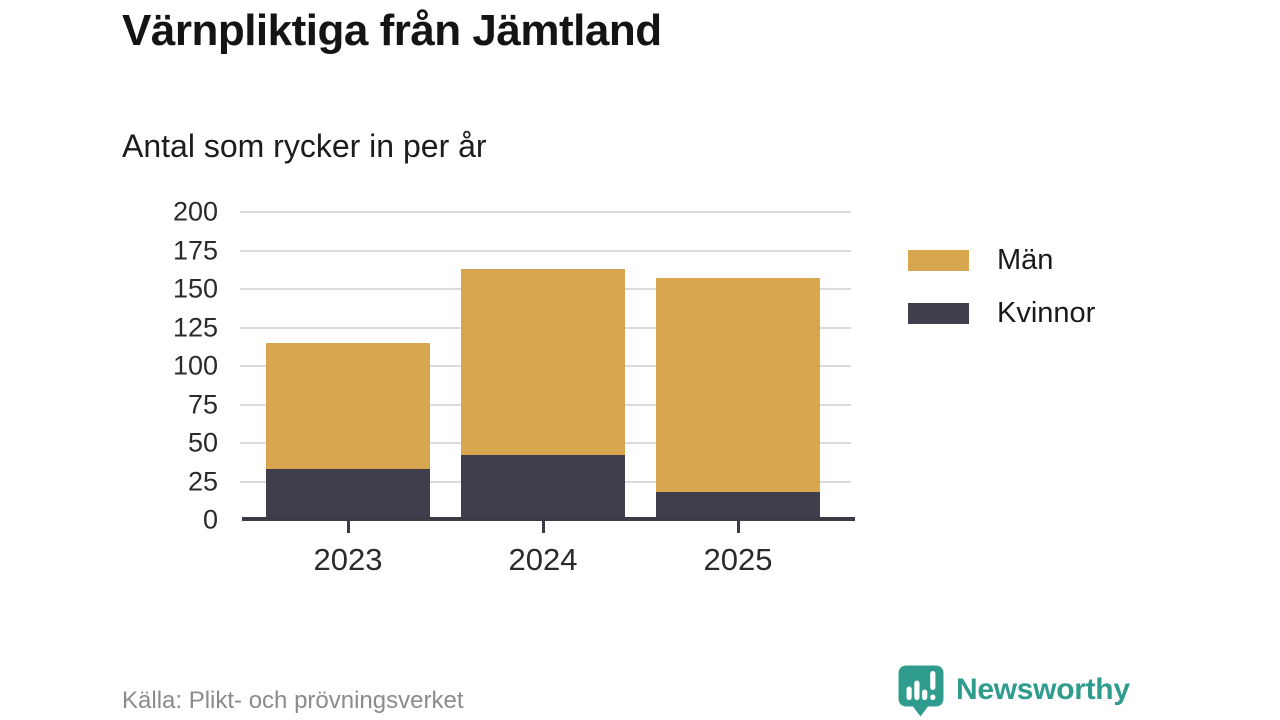 This screenshot has height=720, width=1280. What do you see at coordinates (348, 559) in the screenshot?
I see `x-axis-label-2023: 2023` at bounding box center [348, 559].